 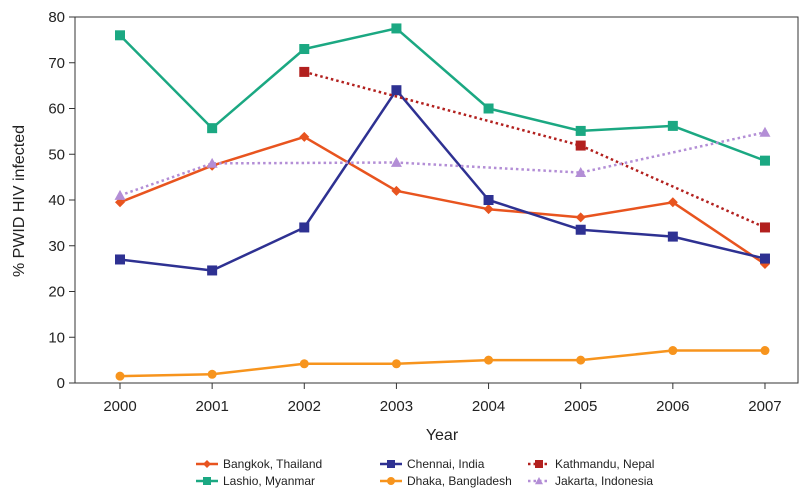 I want to click on data-point-bangkok-thailand-2006, so click(x=672, y=202).